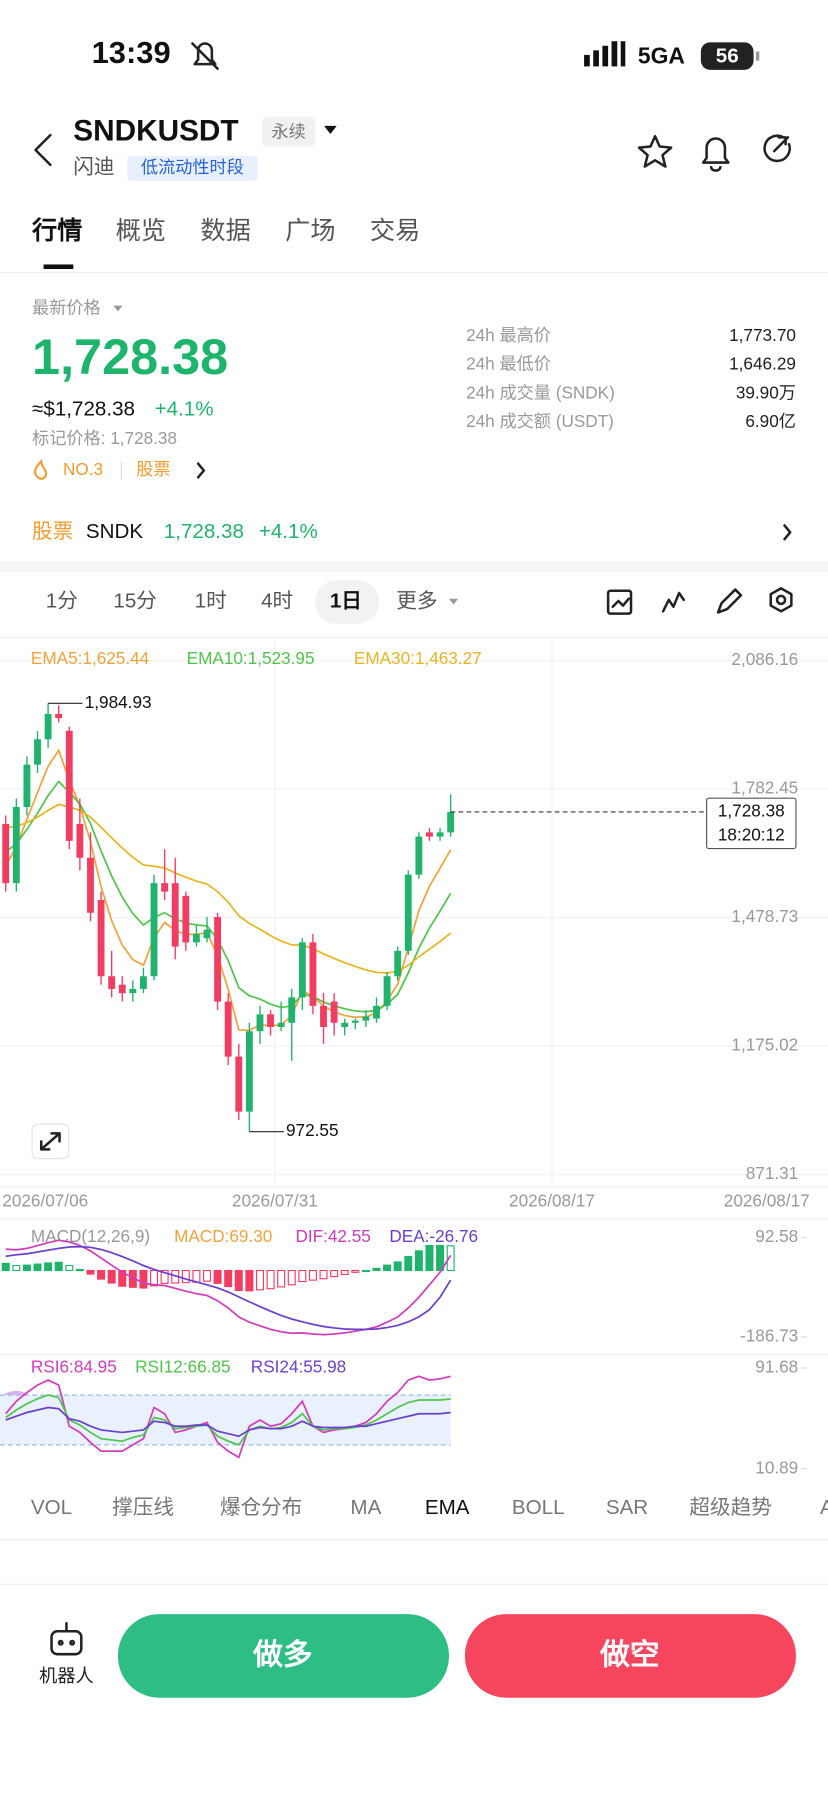 This screenshot has width=828, height=1795. What do you see at coordinates (275, 1201) in the screenshot?
I see `x-tick-label: 2026/07/31` at bounding box center [275, 1201].